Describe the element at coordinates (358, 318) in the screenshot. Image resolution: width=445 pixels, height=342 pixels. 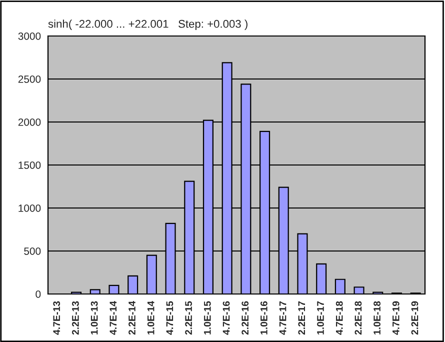
I see `x-tick-label: 2.2E-18` at that location.